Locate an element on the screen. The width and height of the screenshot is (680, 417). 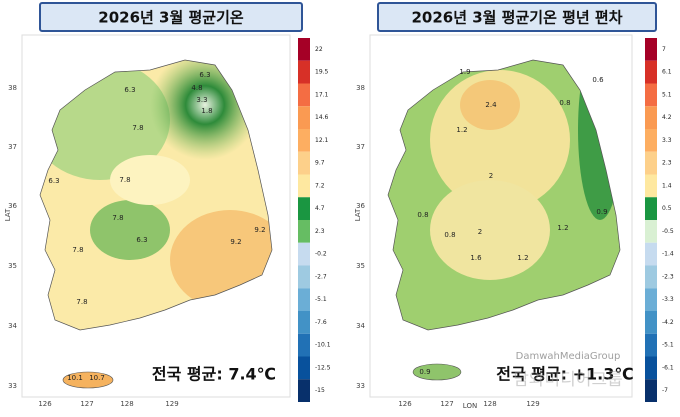
contour-label: 1.9 is located at coordinates (464, 72).